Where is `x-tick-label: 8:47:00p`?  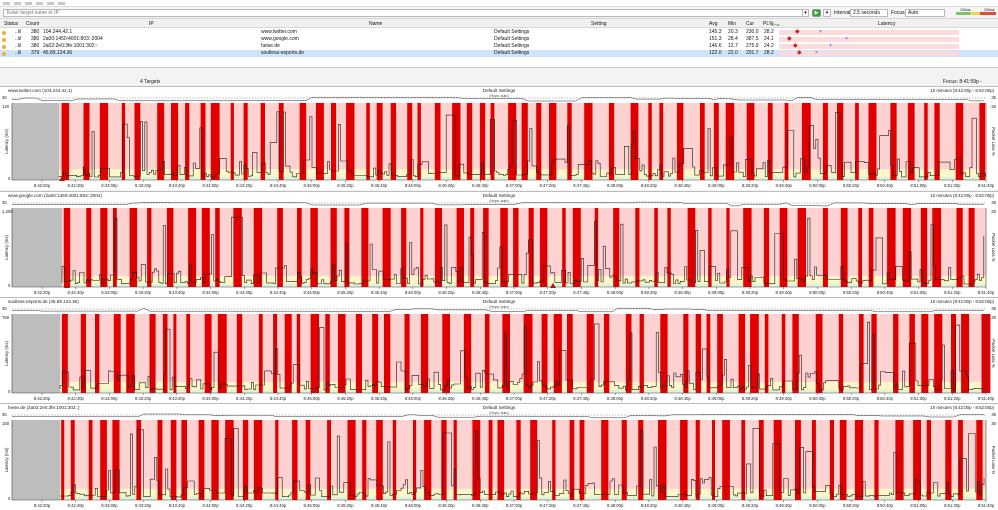 x-tick-label: 8:47:00p is located at coordinates (514, 292).